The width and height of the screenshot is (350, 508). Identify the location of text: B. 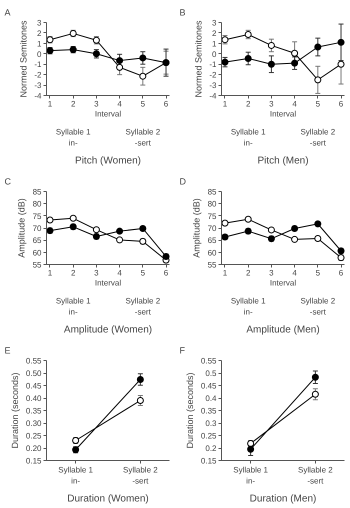
(183, 13).